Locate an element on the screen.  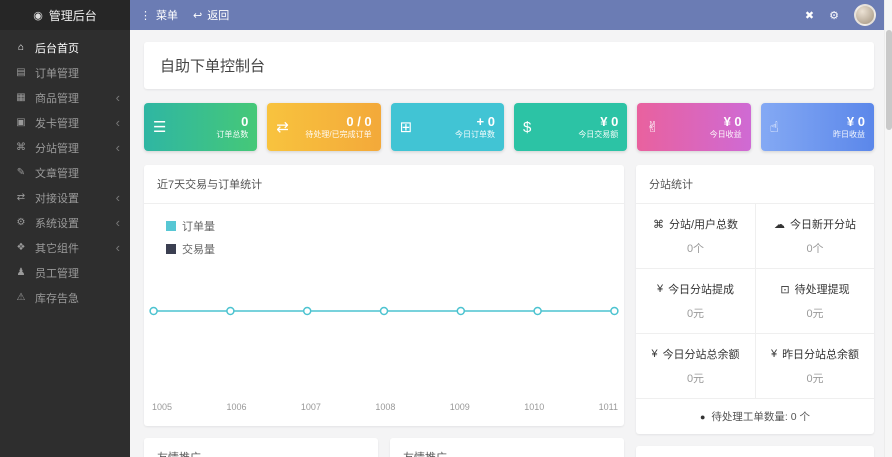
x-axis-label: 1010 is located at coordinates (534, 407).